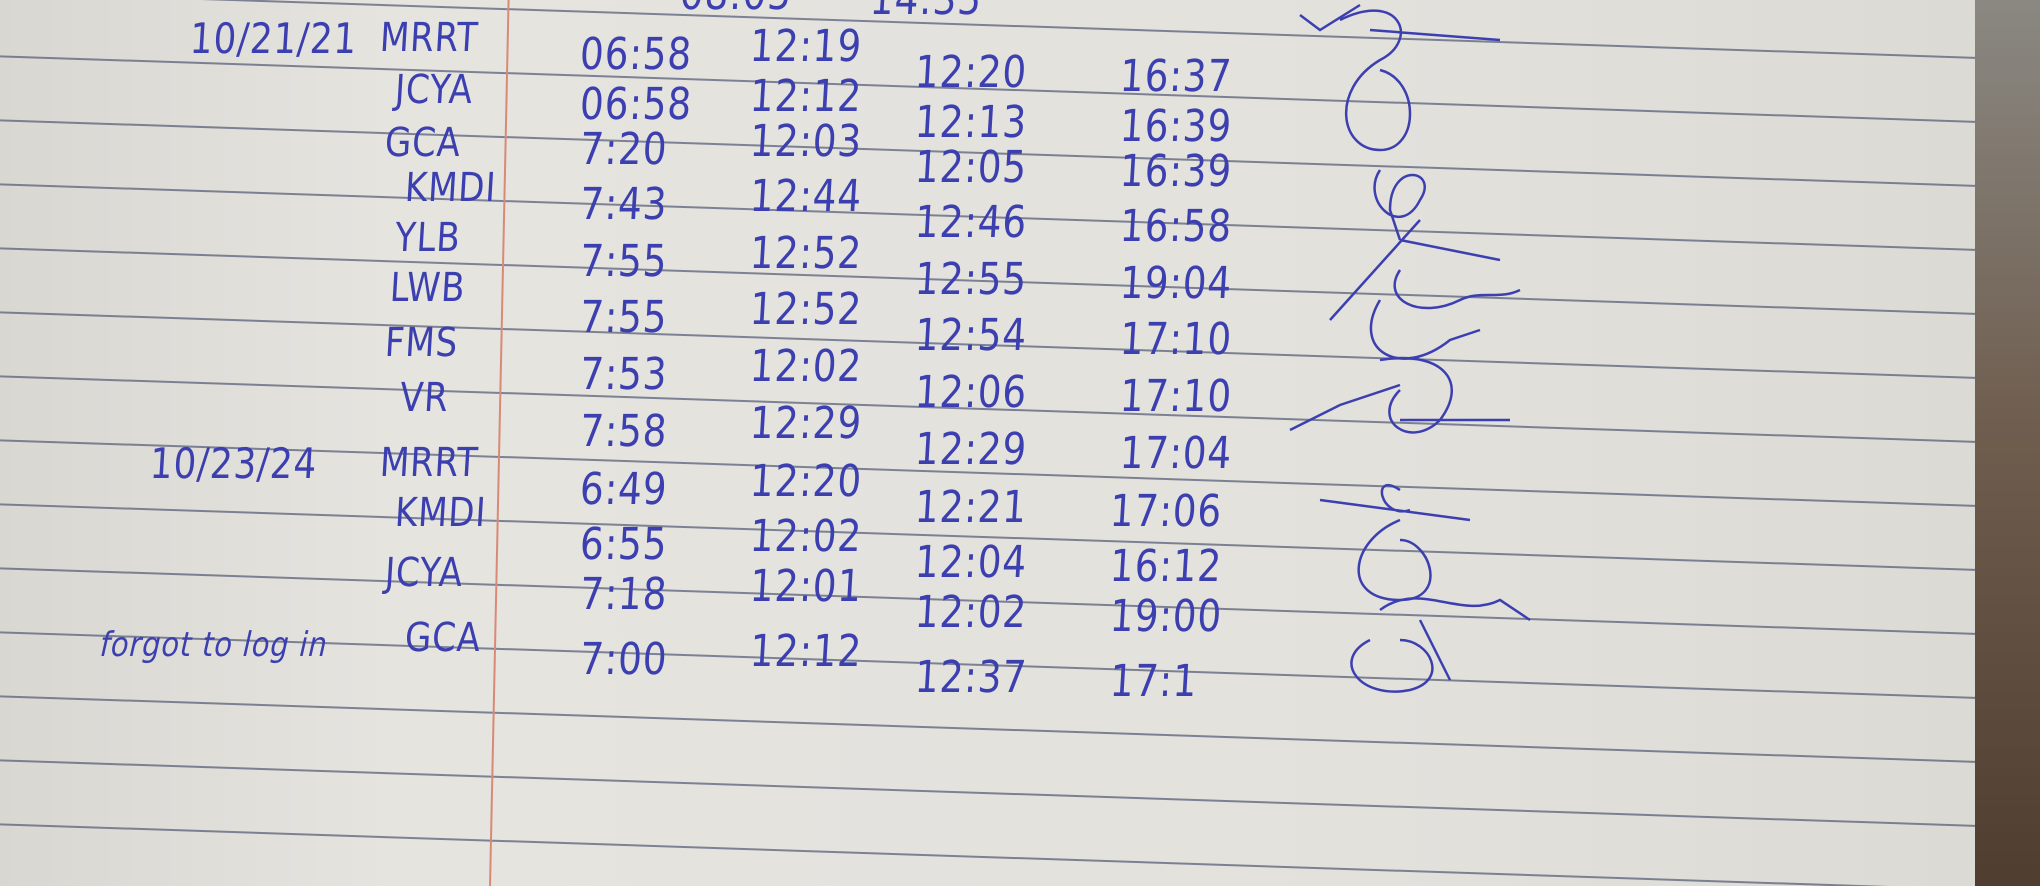  I want to click on signature-column, so click(1410, 348).